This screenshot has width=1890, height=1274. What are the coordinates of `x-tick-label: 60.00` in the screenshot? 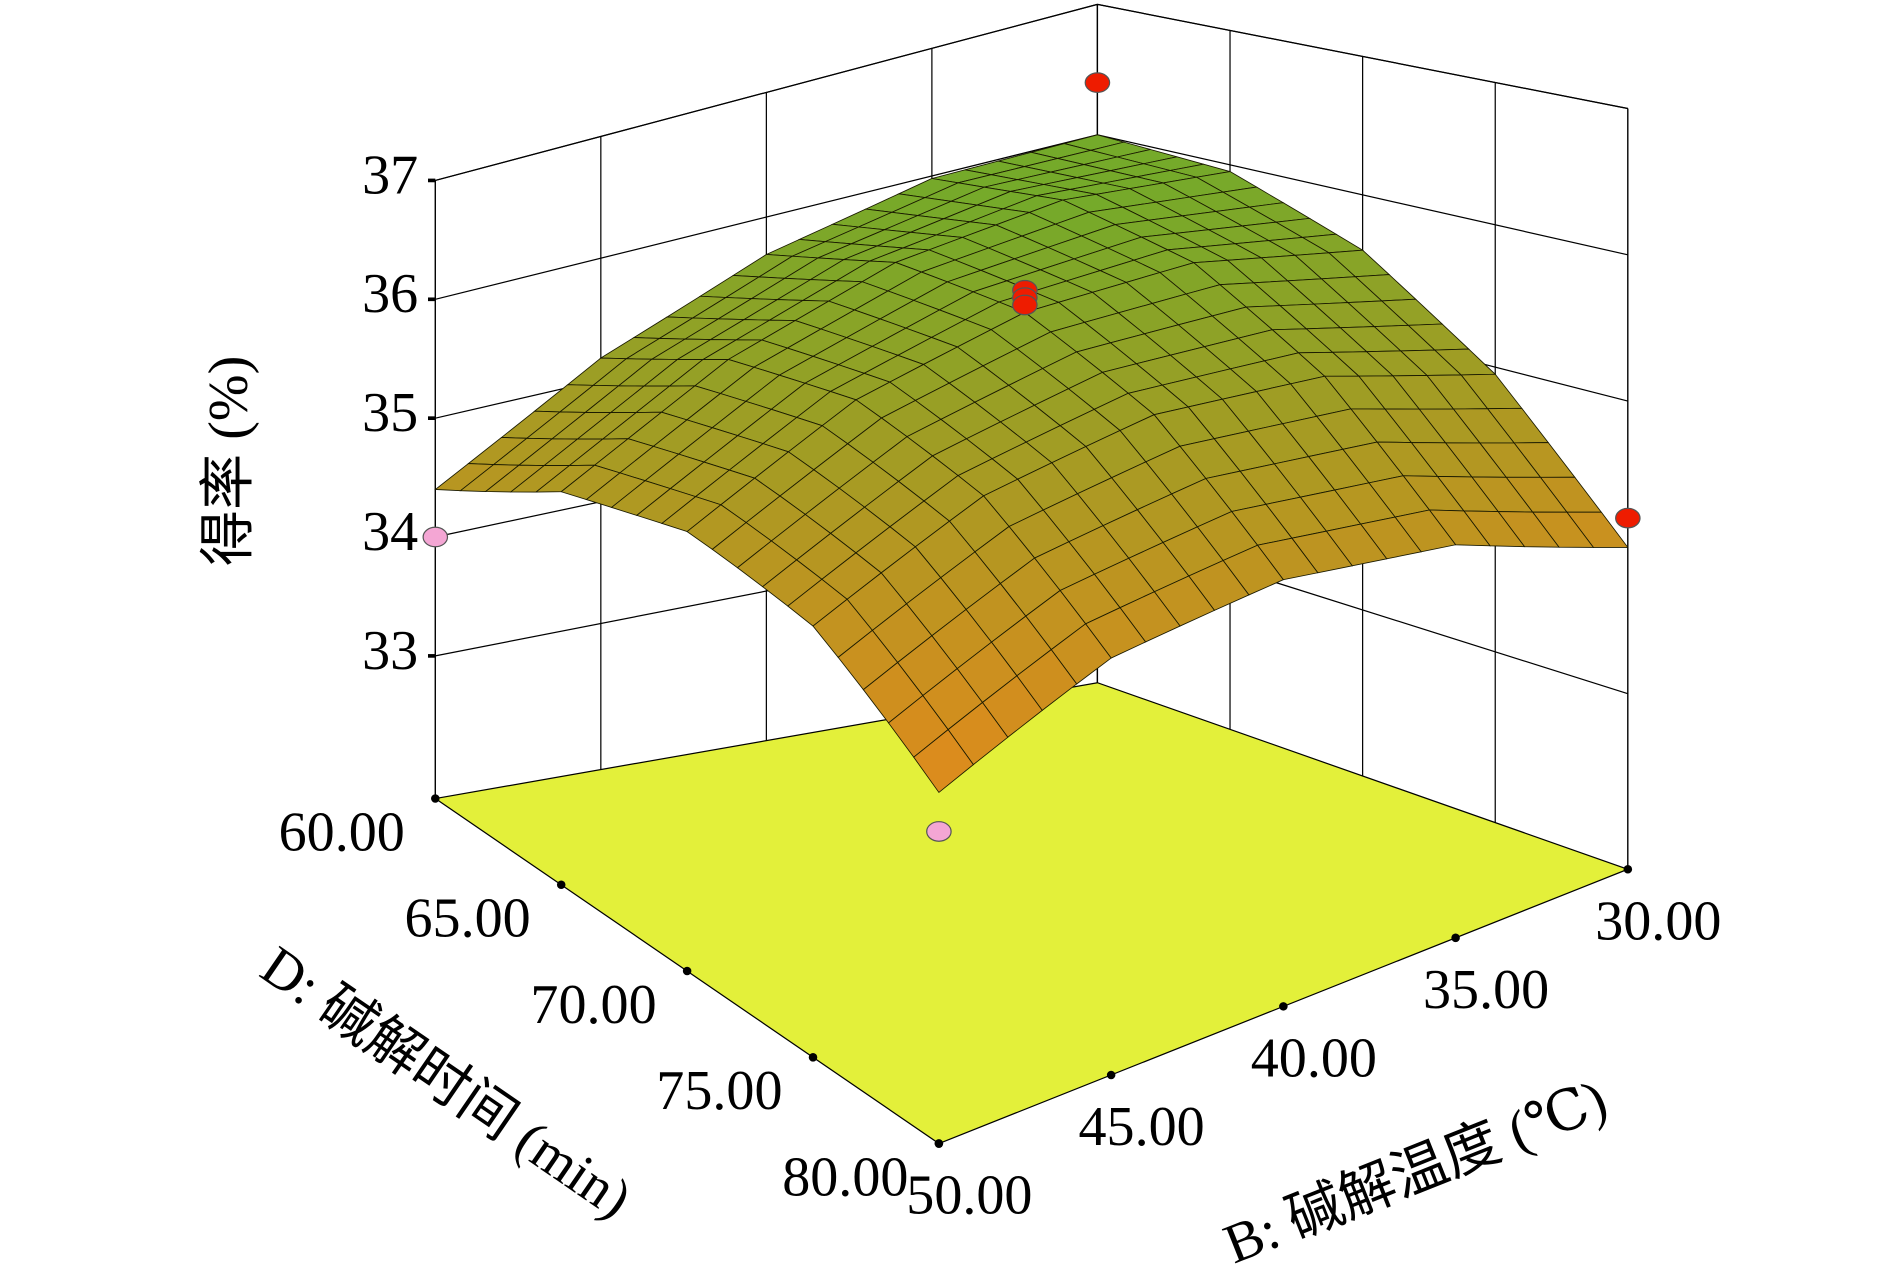 It's located at (342, 832).